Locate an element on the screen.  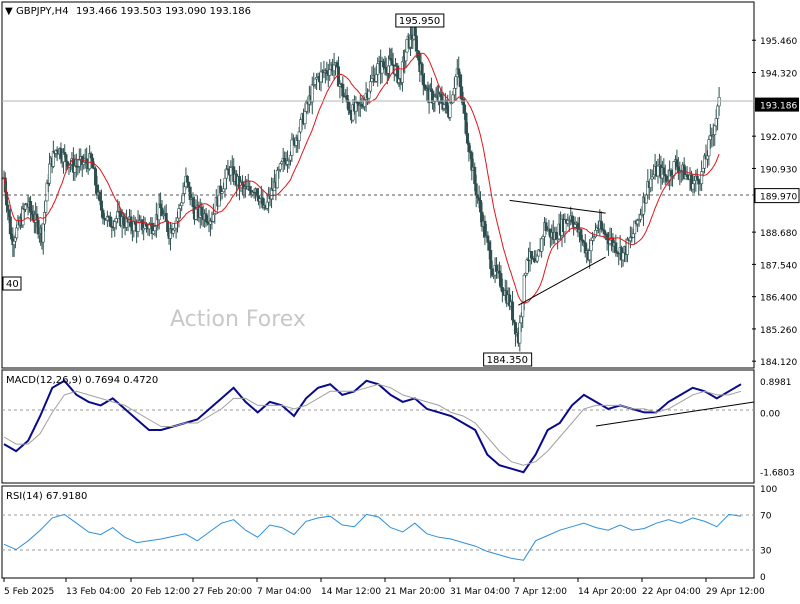
watermark: Action Forex is located at coordinates (238, 319).